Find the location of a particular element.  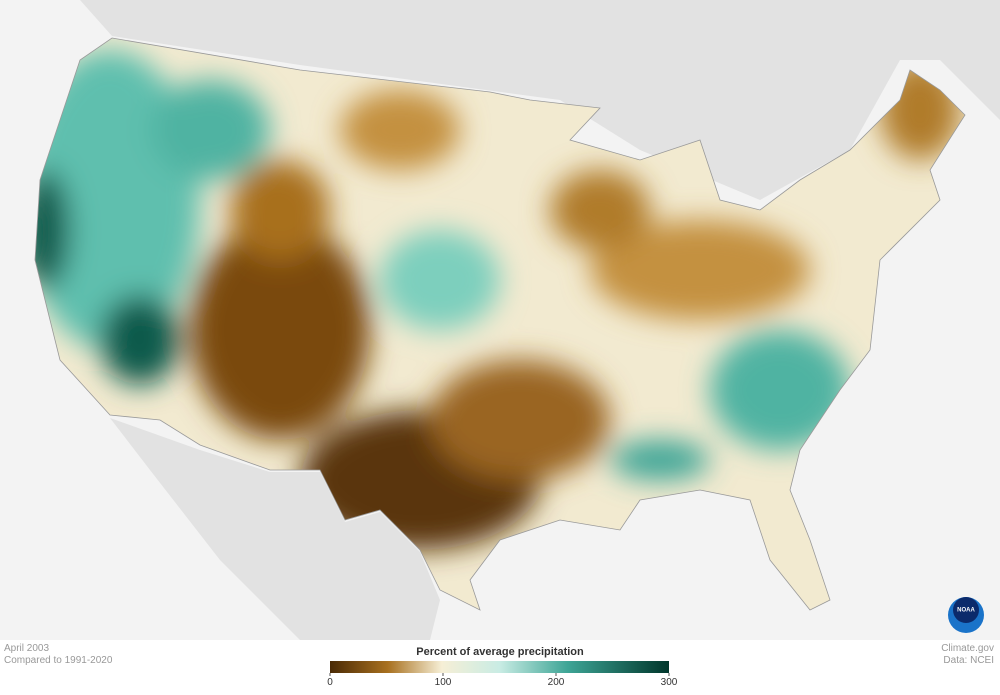

noaa-logo-text: NOAA is located at coordinates (966, 611).